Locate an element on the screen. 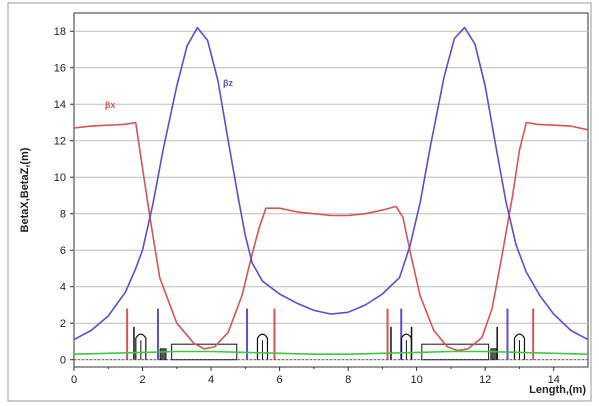 This screenshot has width=599, height=406. y-tick-label: 16 is located at coordinates (60, 69).